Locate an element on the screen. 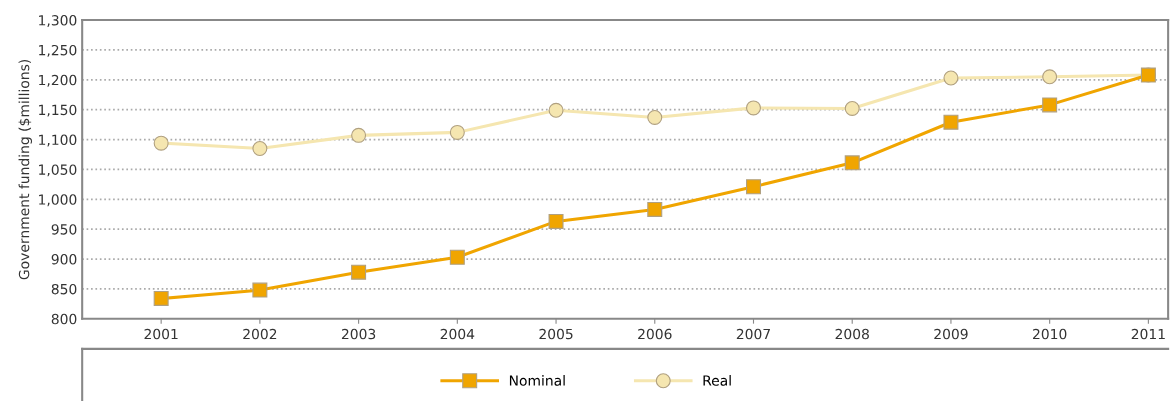 This screenshot has width=1174, height=401. y-axis-title: Government funding ($millions) is located at coordinates (25, 169).